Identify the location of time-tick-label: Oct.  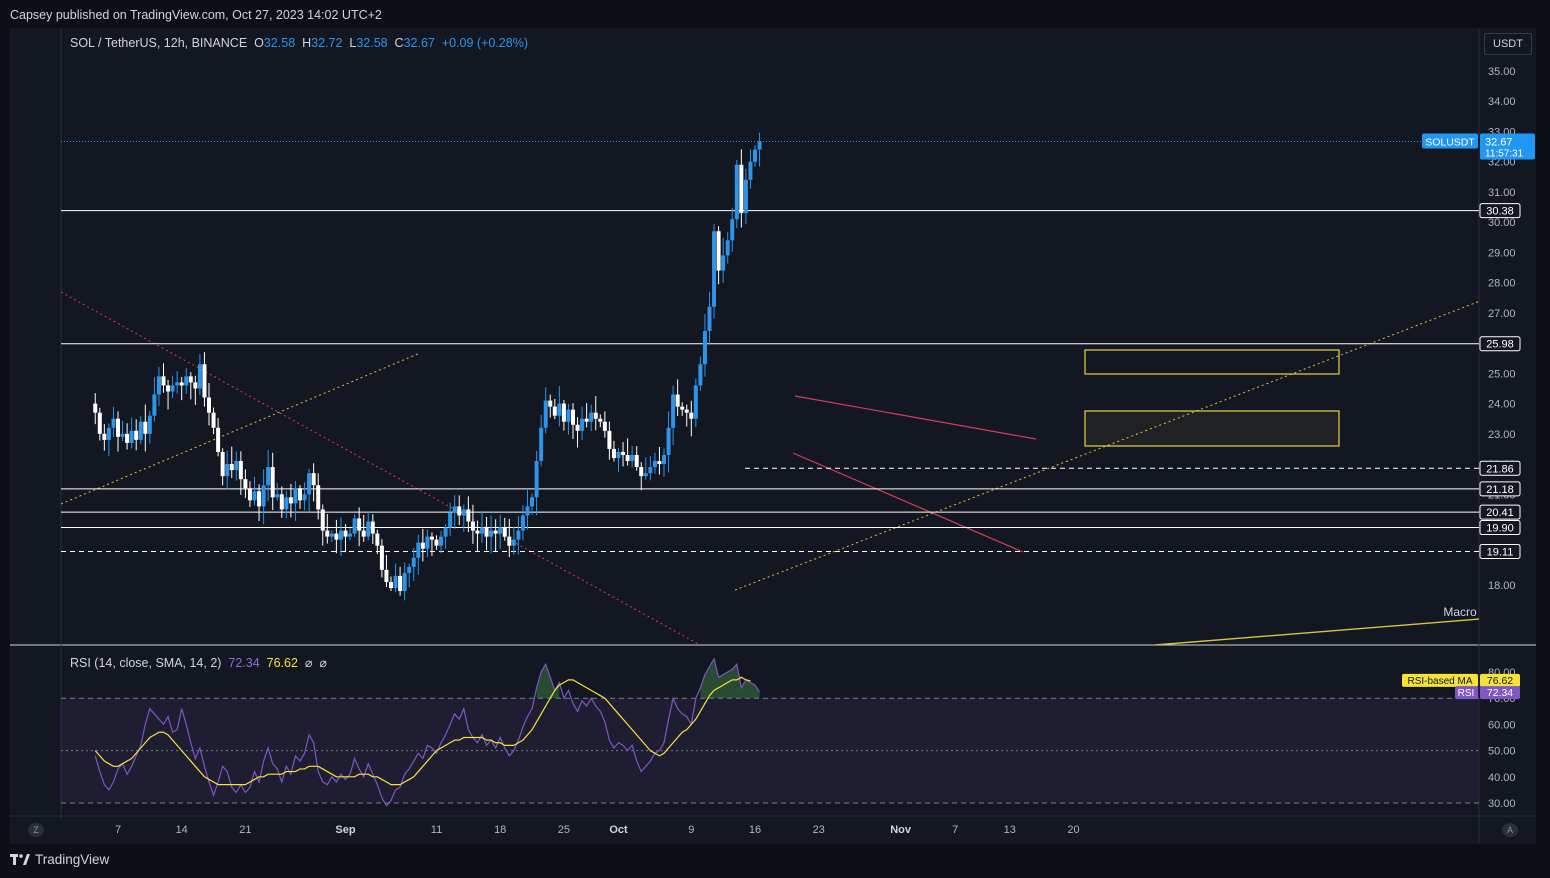
(618, 830).